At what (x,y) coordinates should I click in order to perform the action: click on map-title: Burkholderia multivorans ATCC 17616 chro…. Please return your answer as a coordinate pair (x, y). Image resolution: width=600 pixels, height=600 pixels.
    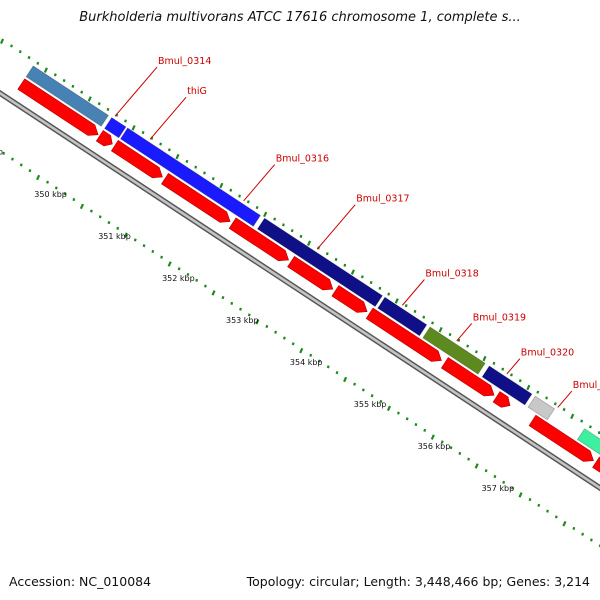
    Looking at the image, I should click on (300, 17).